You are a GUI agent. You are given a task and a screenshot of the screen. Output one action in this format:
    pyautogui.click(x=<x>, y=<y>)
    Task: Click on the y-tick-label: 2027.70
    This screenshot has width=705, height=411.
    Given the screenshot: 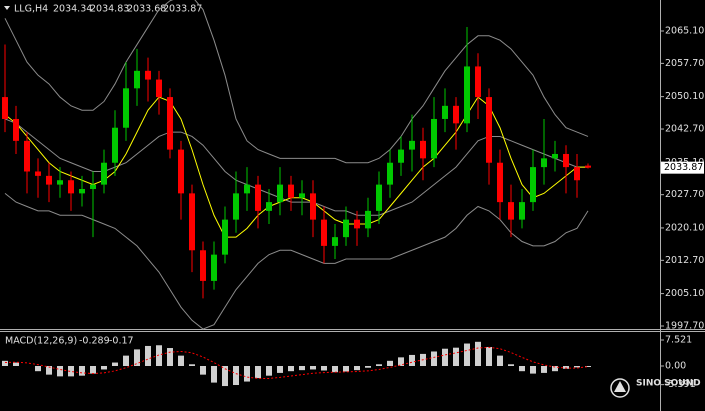 What is the action you would take?
    pyautogui.click(x=684, y=194)
    